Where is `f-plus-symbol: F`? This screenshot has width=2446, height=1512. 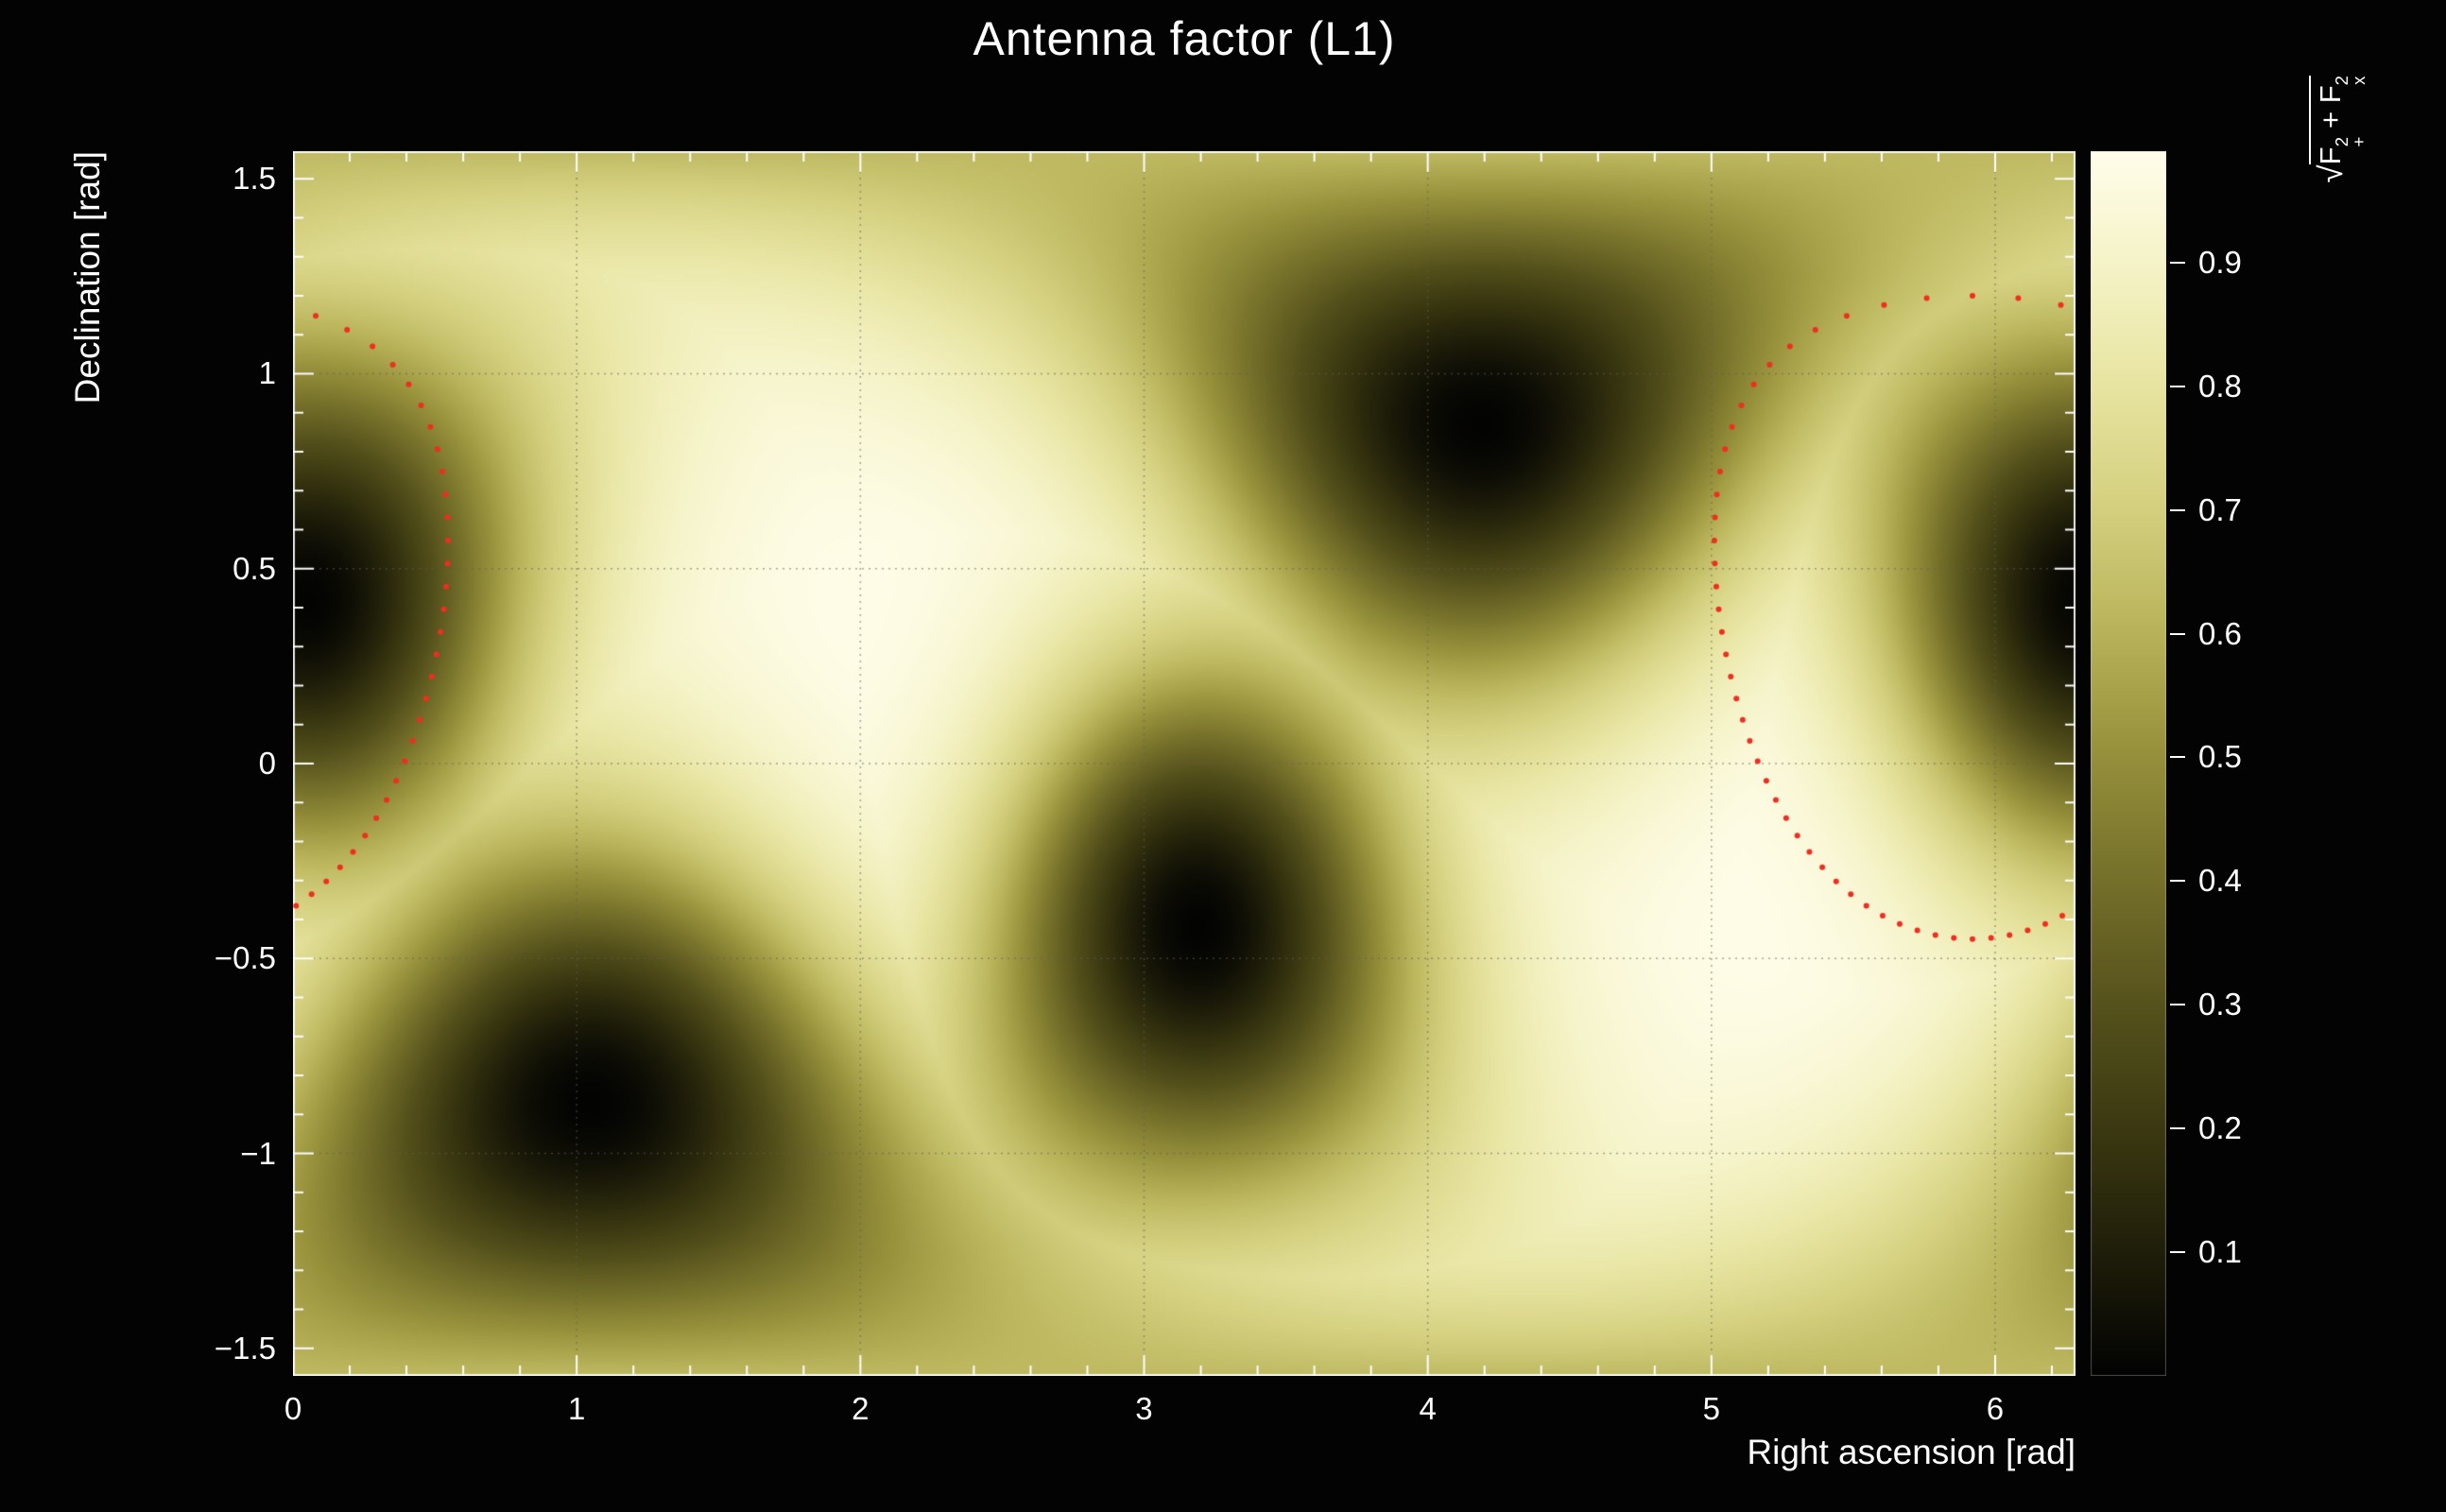 f-plus-symbol: F is located at coordinates (2330, 155).